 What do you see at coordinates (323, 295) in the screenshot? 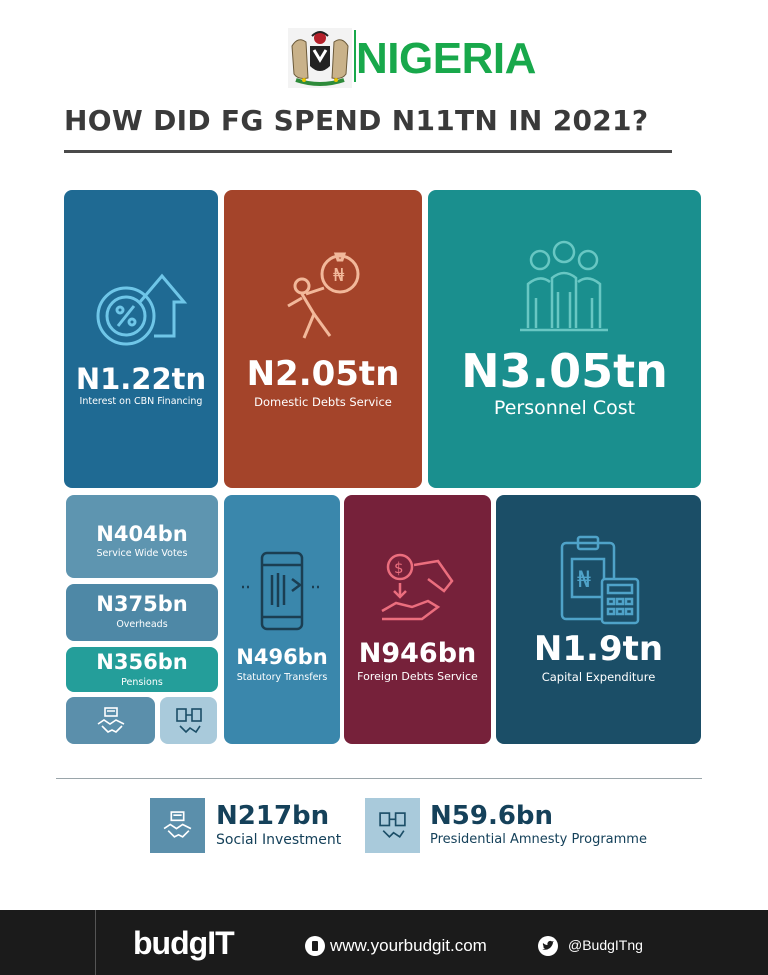
I see `person-carrying-naira-bag-icon: ₦` at bounding box center [323, 295].